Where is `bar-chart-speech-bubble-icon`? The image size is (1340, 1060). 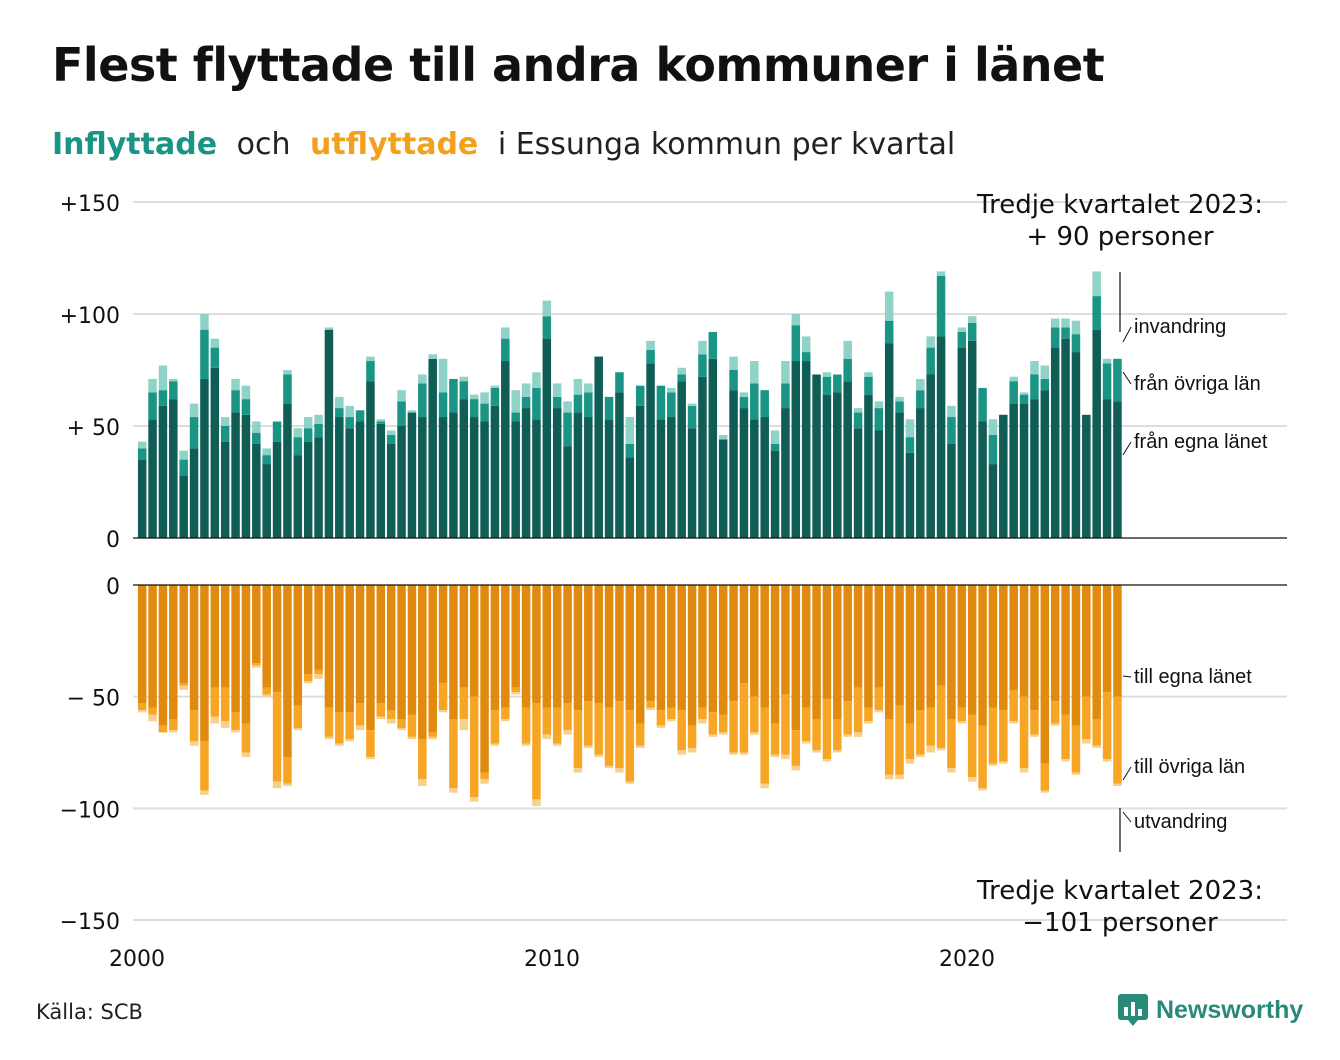
bar-chart-speech-bubble-icon is located at coordinates (1133, 1010).